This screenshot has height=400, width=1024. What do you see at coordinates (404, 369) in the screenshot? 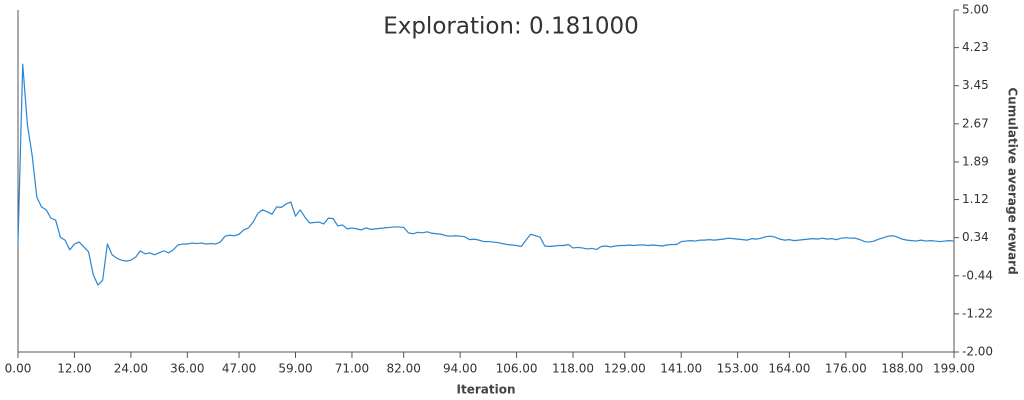
I see `x-tick-label: 82.00` at bounding box center [404, 369].